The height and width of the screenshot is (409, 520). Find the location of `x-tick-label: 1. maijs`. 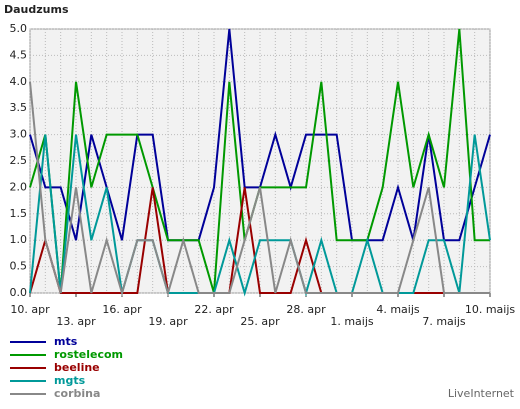

x-tick-label: 1. maijs is located at coordinates (352, 321).